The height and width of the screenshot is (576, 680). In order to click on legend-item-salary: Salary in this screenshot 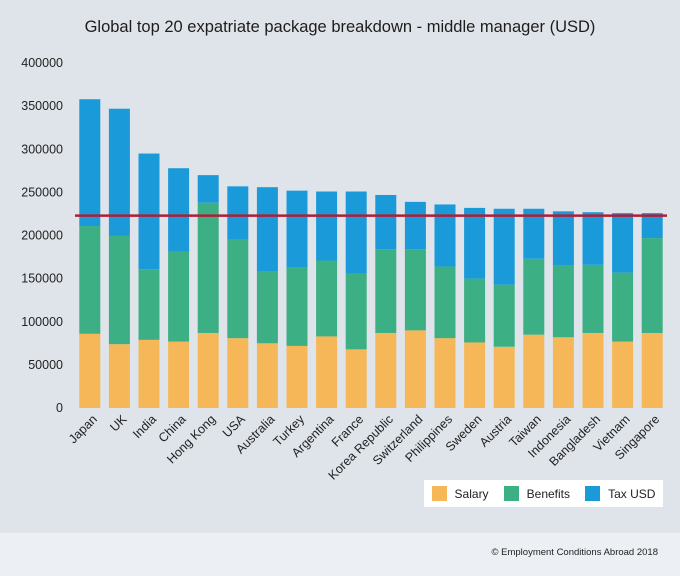, I will do `click(460, 493)`.